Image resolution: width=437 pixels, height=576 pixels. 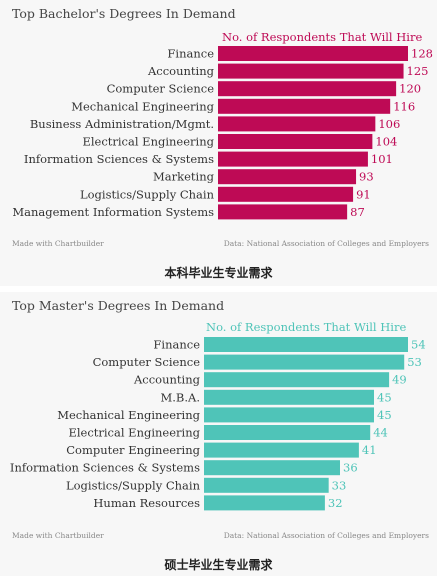 I want to click on bachelor-category-label: Electrical Engineering, so click(x=148, y=142).